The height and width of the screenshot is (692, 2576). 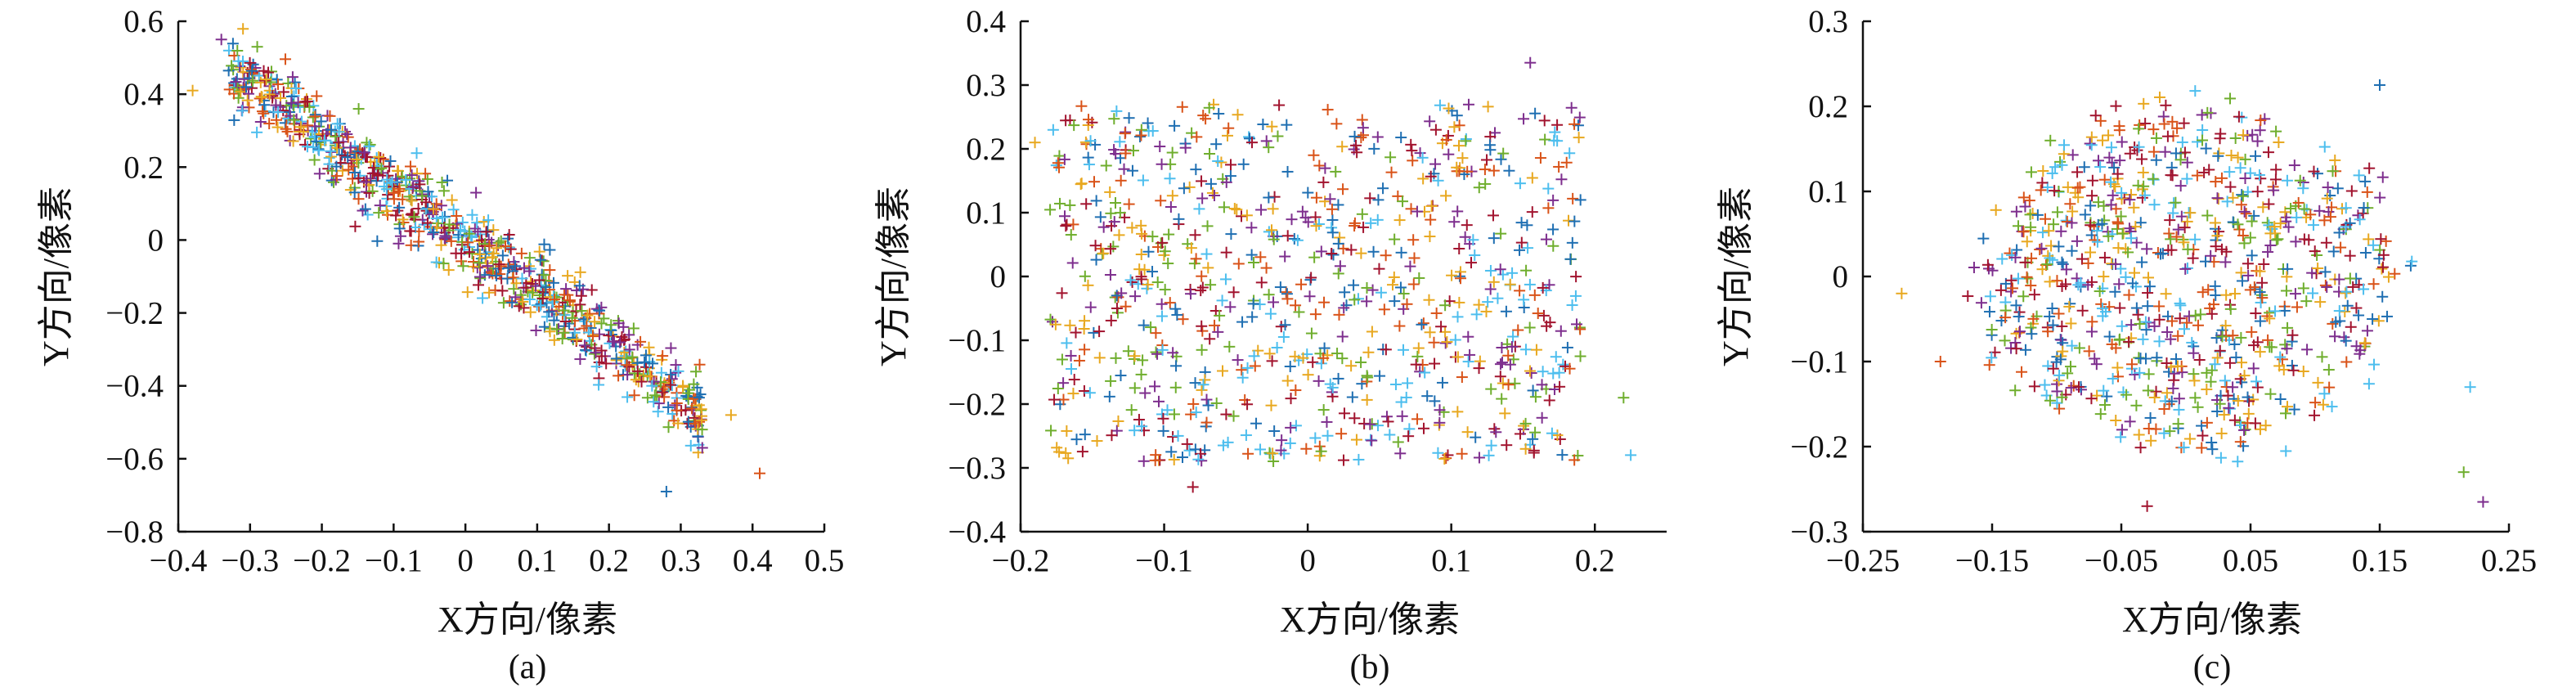 I want to click on panel-b-points, so click(x=1333, y=274).